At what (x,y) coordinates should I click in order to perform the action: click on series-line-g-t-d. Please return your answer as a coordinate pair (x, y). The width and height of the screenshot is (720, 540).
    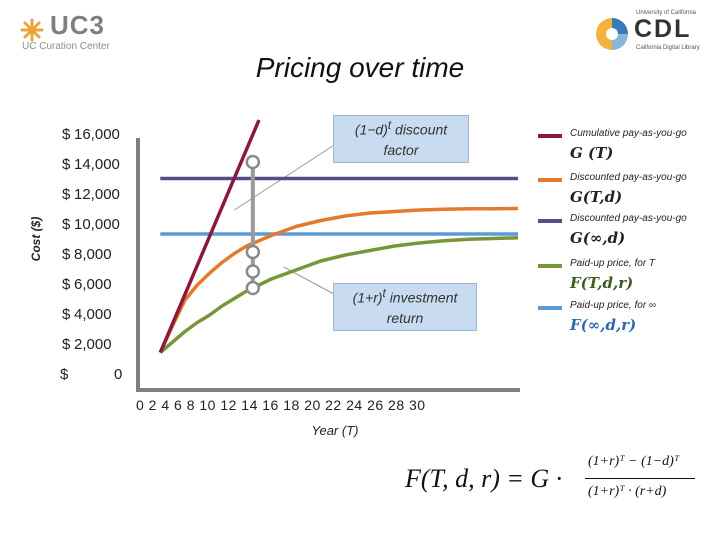
    Looking at the image, I should click on (338, 280).